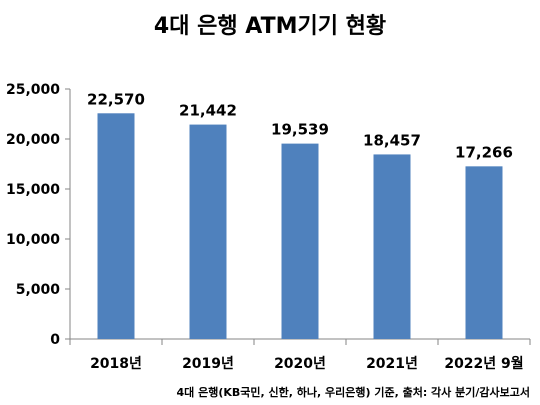  I want to click on y-tick-label: 20,000, so click(33, 140).